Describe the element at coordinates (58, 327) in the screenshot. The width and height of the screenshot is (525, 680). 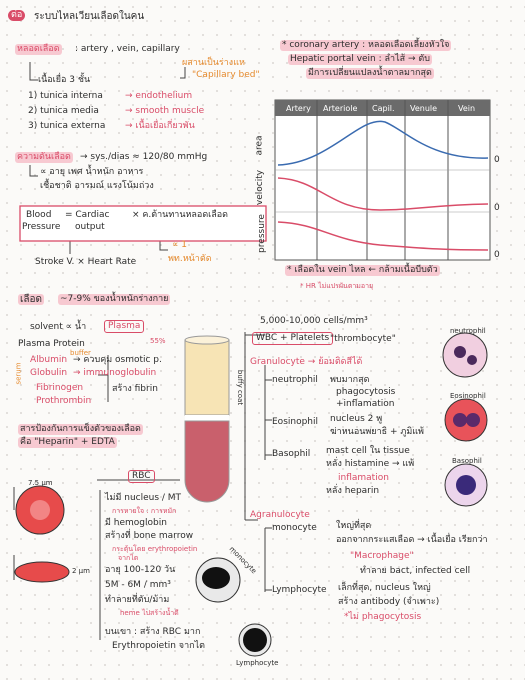
I see `text: solvent ∝ น้ำ` at that location.